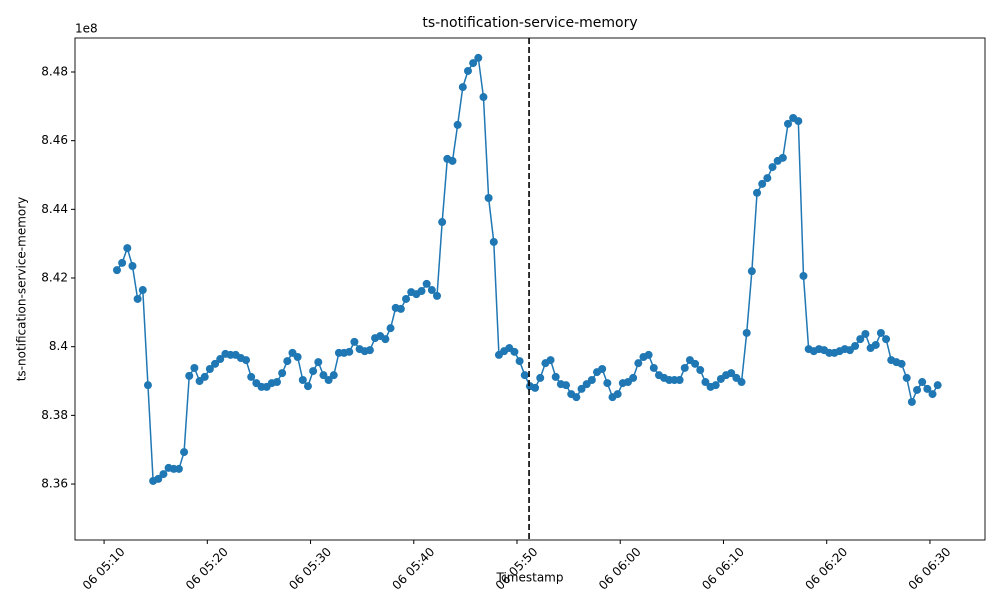 The width and height of the screenshot is (1000, 600). Describe the element at coordinates (22, 289) in the screenshot. I see `y-axis-label: ts-notification-service-memory` at that location.